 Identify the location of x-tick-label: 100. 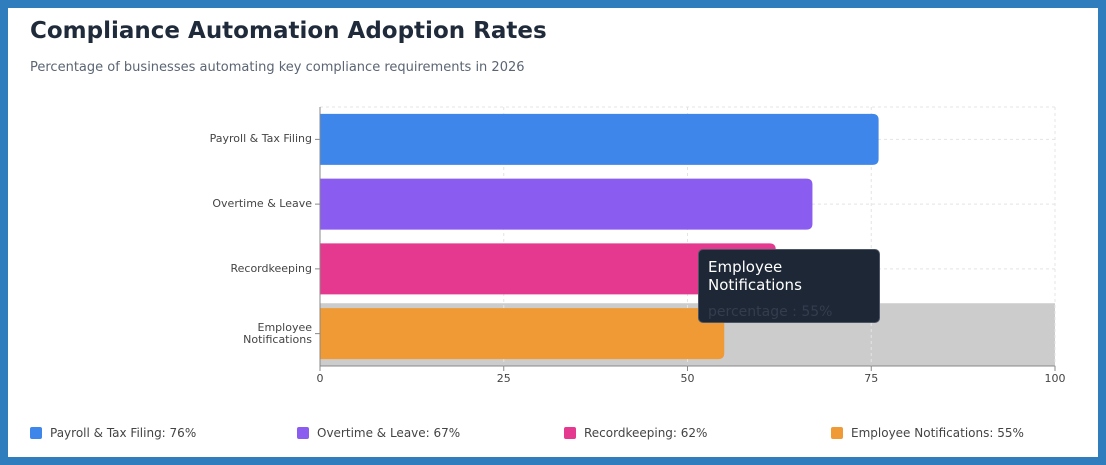
(1055, 378).